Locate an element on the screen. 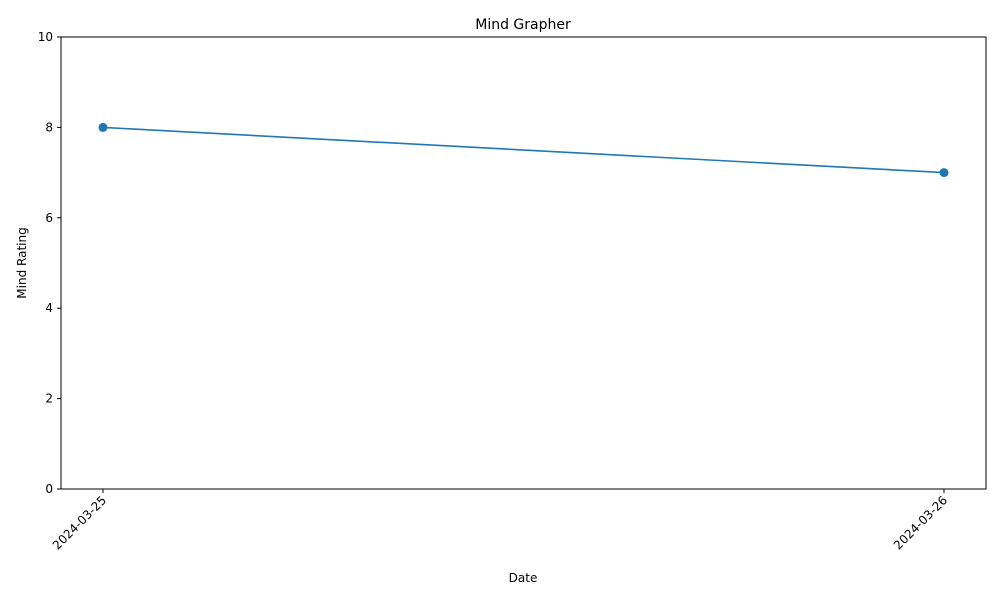 The image size is (1000, 600). y-tick-label: 0 is located at coordinates (49, 489).